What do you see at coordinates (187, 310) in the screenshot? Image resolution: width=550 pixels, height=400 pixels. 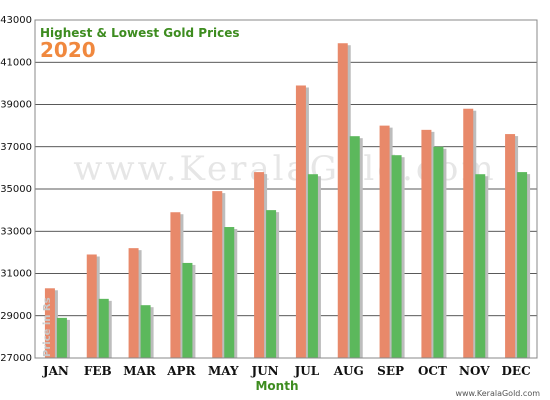 I see `bar-lowest-apr` at bounding box center [187, 310].